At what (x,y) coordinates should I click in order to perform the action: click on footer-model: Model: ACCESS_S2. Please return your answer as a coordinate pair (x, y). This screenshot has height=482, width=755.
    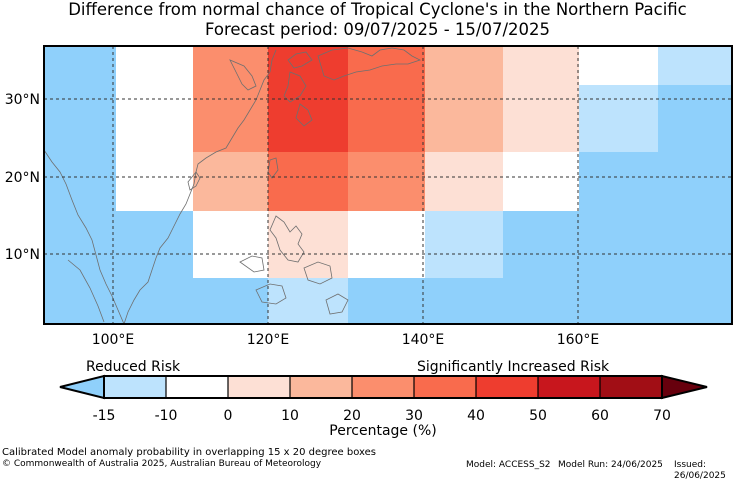
    Looking at the image, I should click on (508, 465).